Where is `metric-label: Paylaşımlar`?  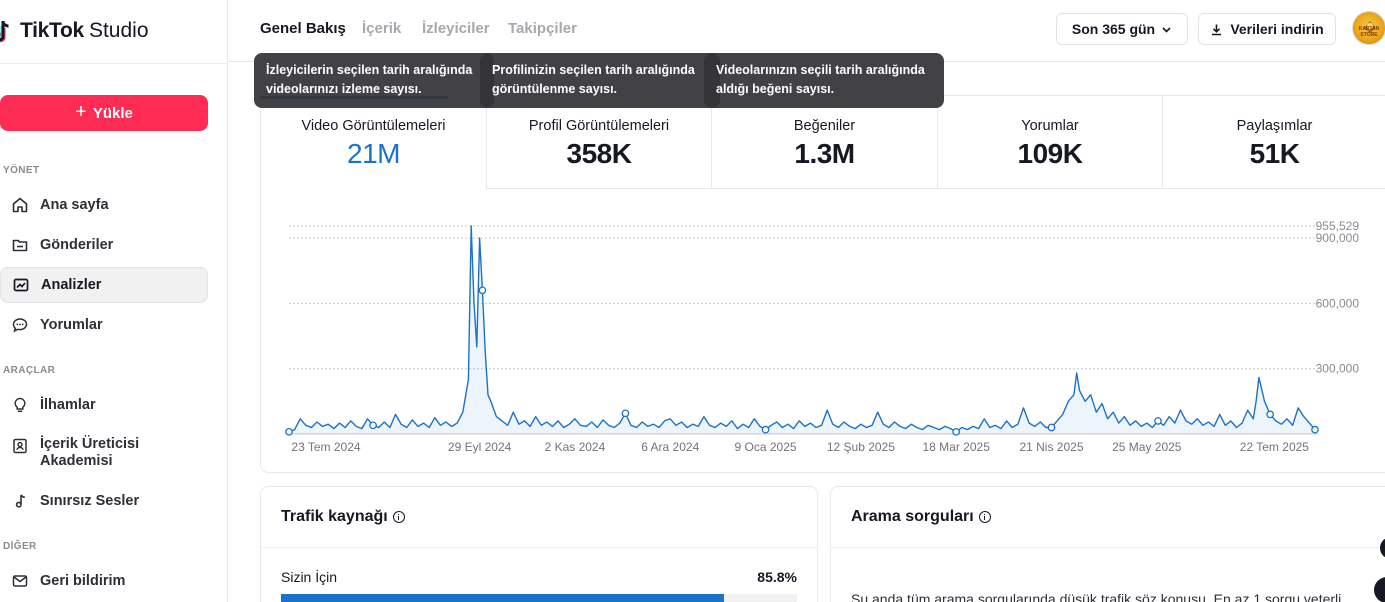 metric-label: Paylaşımlar is located at coordinates (1274, 126).